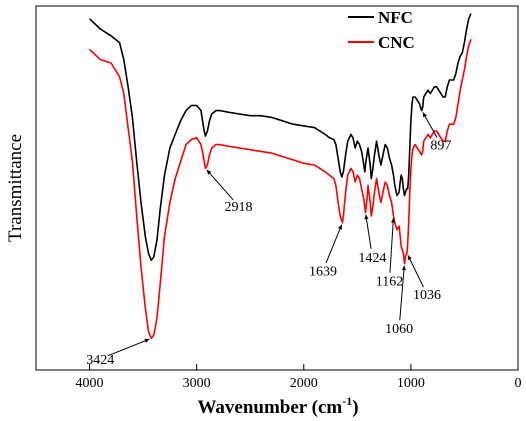 Image resolution: width=526 pixels, height=421 pixels. I want to click on annotation-label: 1036, so click(427, 295).